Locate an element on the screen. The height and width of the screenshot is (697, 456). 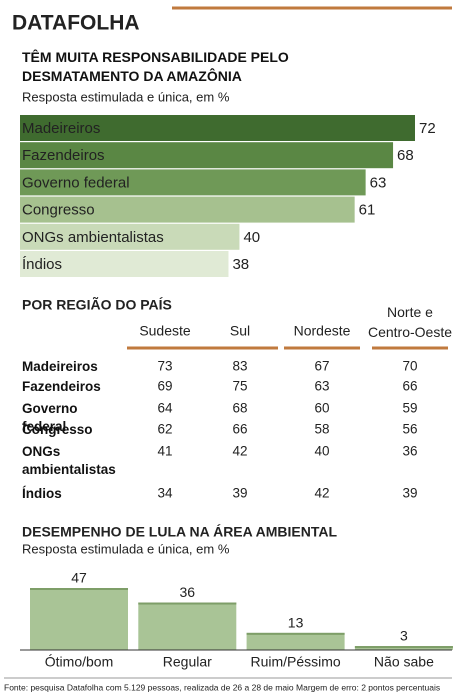
category-label: Governo federal is located at coordinates (76, 182).